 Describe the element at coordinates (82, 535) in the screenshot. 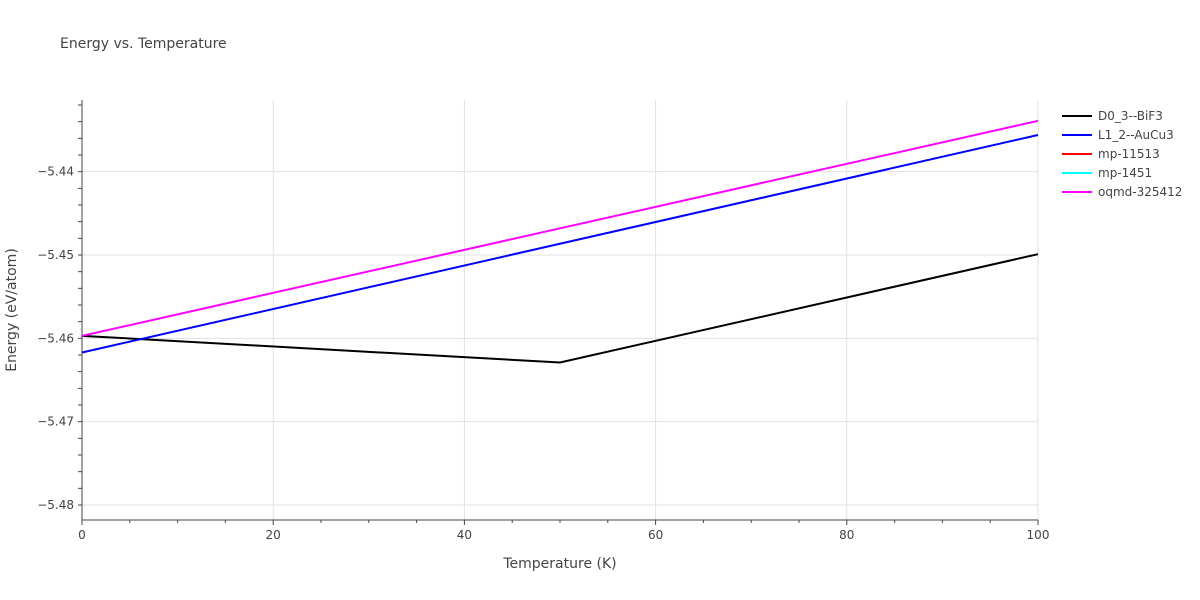

I see `x-tick-label: 0` at that location.